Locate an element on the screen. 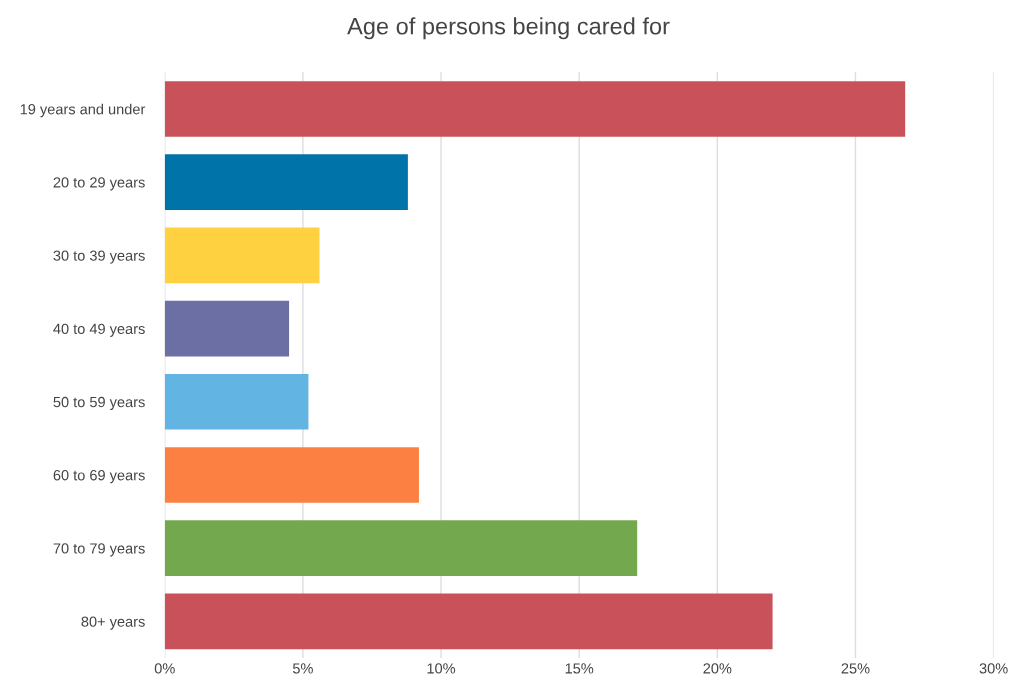 This screenshot has height=689, width=1017. y-tick-label: 50 to 59 years is located at coordinates (99, 403).